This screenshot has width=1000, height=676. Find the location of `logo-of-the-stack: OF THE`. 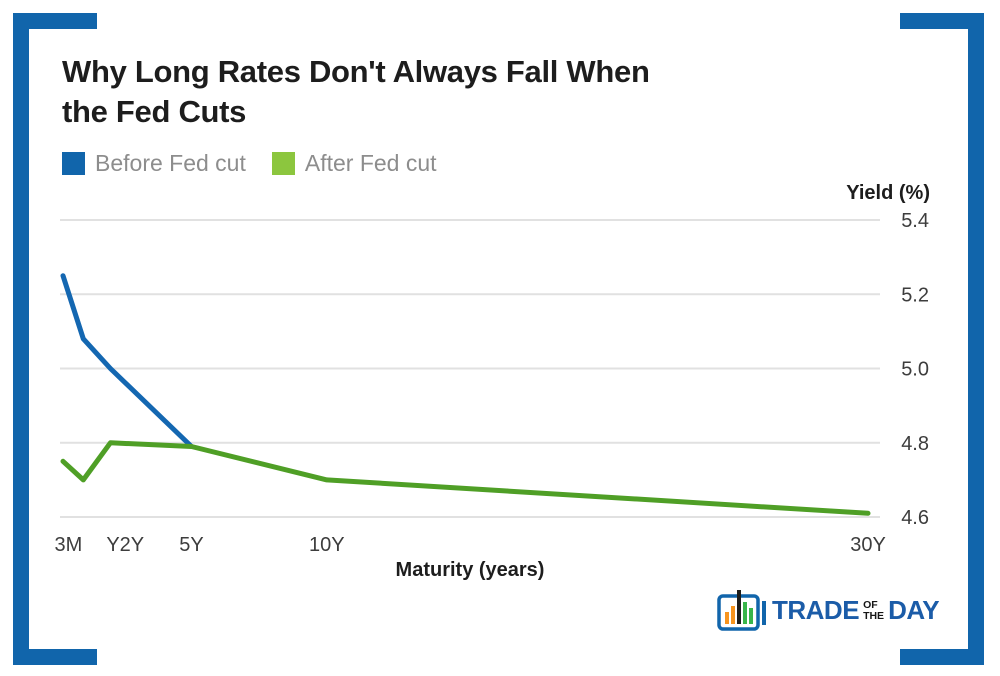

logo-of-the-stack: OF THE is located at coordinates (873, 611).